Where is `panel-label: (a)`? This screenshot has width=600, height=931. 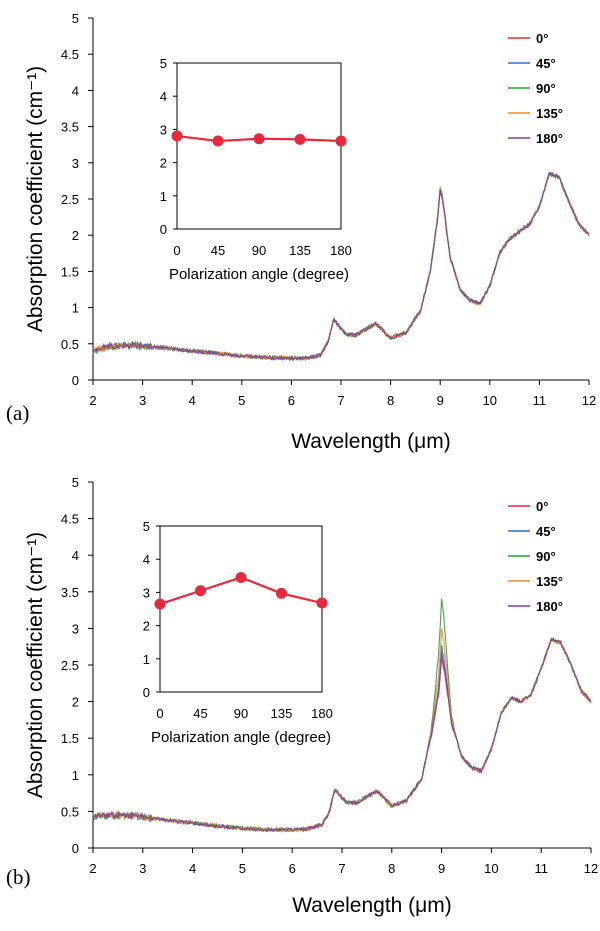 panel-label: (a) is located at coordinates (17, 413).